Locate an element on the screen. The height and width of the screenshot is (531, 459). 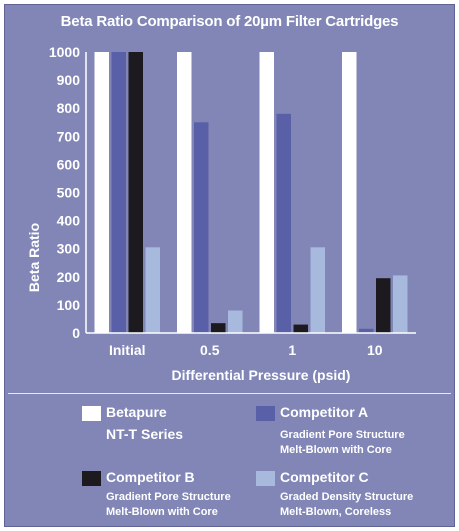
bar-competitor-c-initial is located at coordinates (152, 290).